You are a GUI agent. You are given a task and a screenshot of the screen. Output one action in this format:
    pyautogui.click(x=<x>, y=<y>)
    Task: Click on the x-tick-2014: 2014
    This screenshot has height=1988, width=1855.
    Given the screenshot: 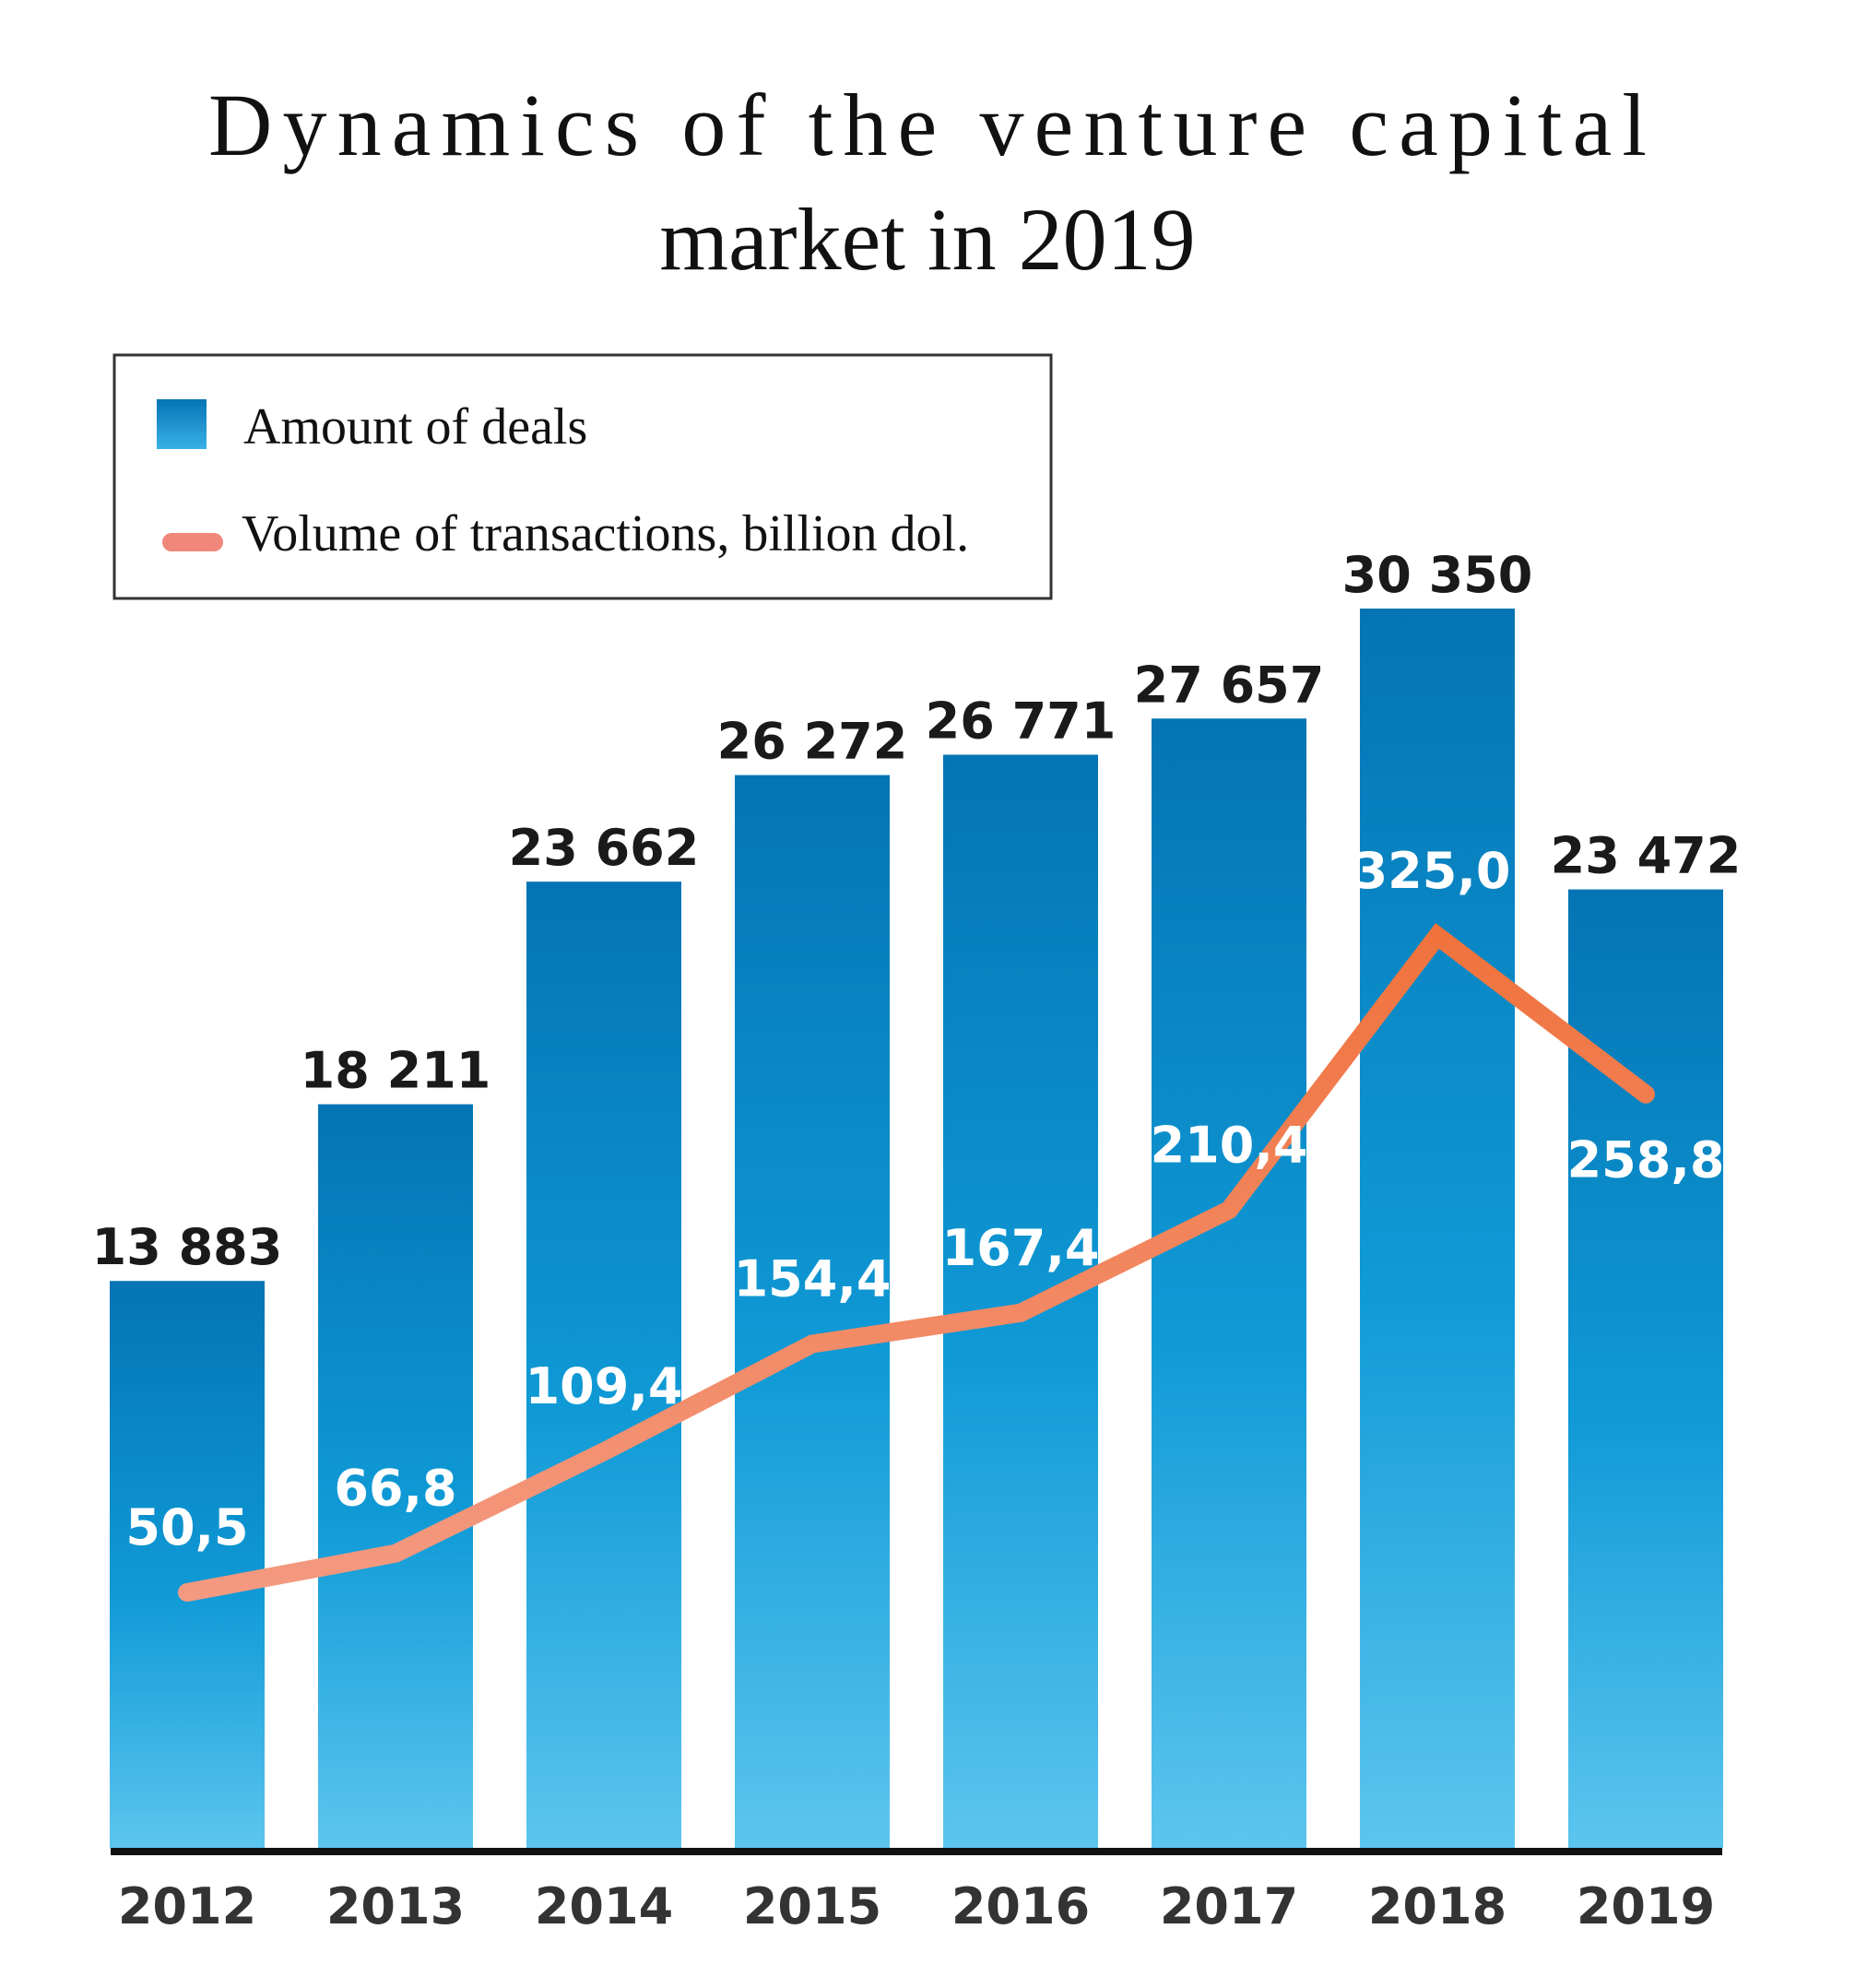 What is the action you would take?
    pyautogui.click(x=604, y=1906)
    